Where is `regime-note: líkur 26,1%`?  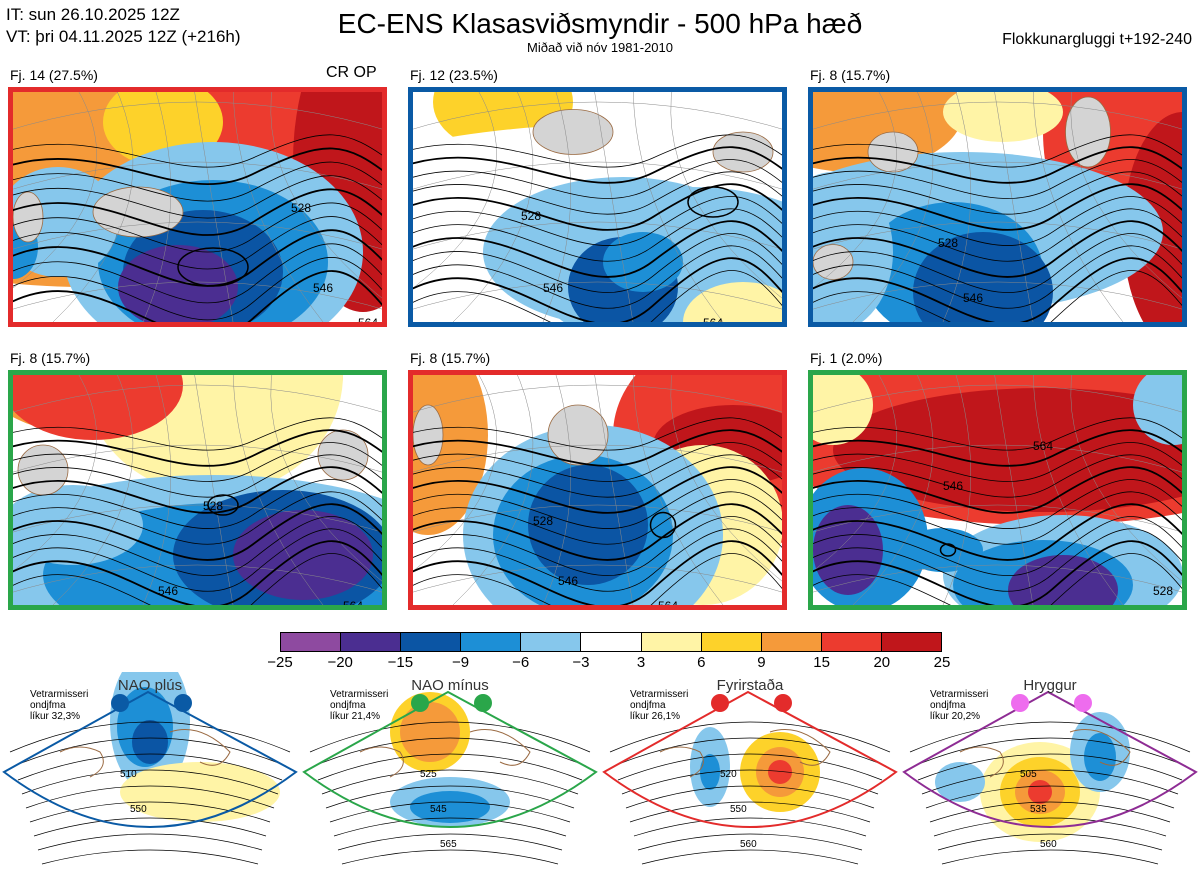
regime-note: líkur 26,1% is located at coordinates (655, 716).